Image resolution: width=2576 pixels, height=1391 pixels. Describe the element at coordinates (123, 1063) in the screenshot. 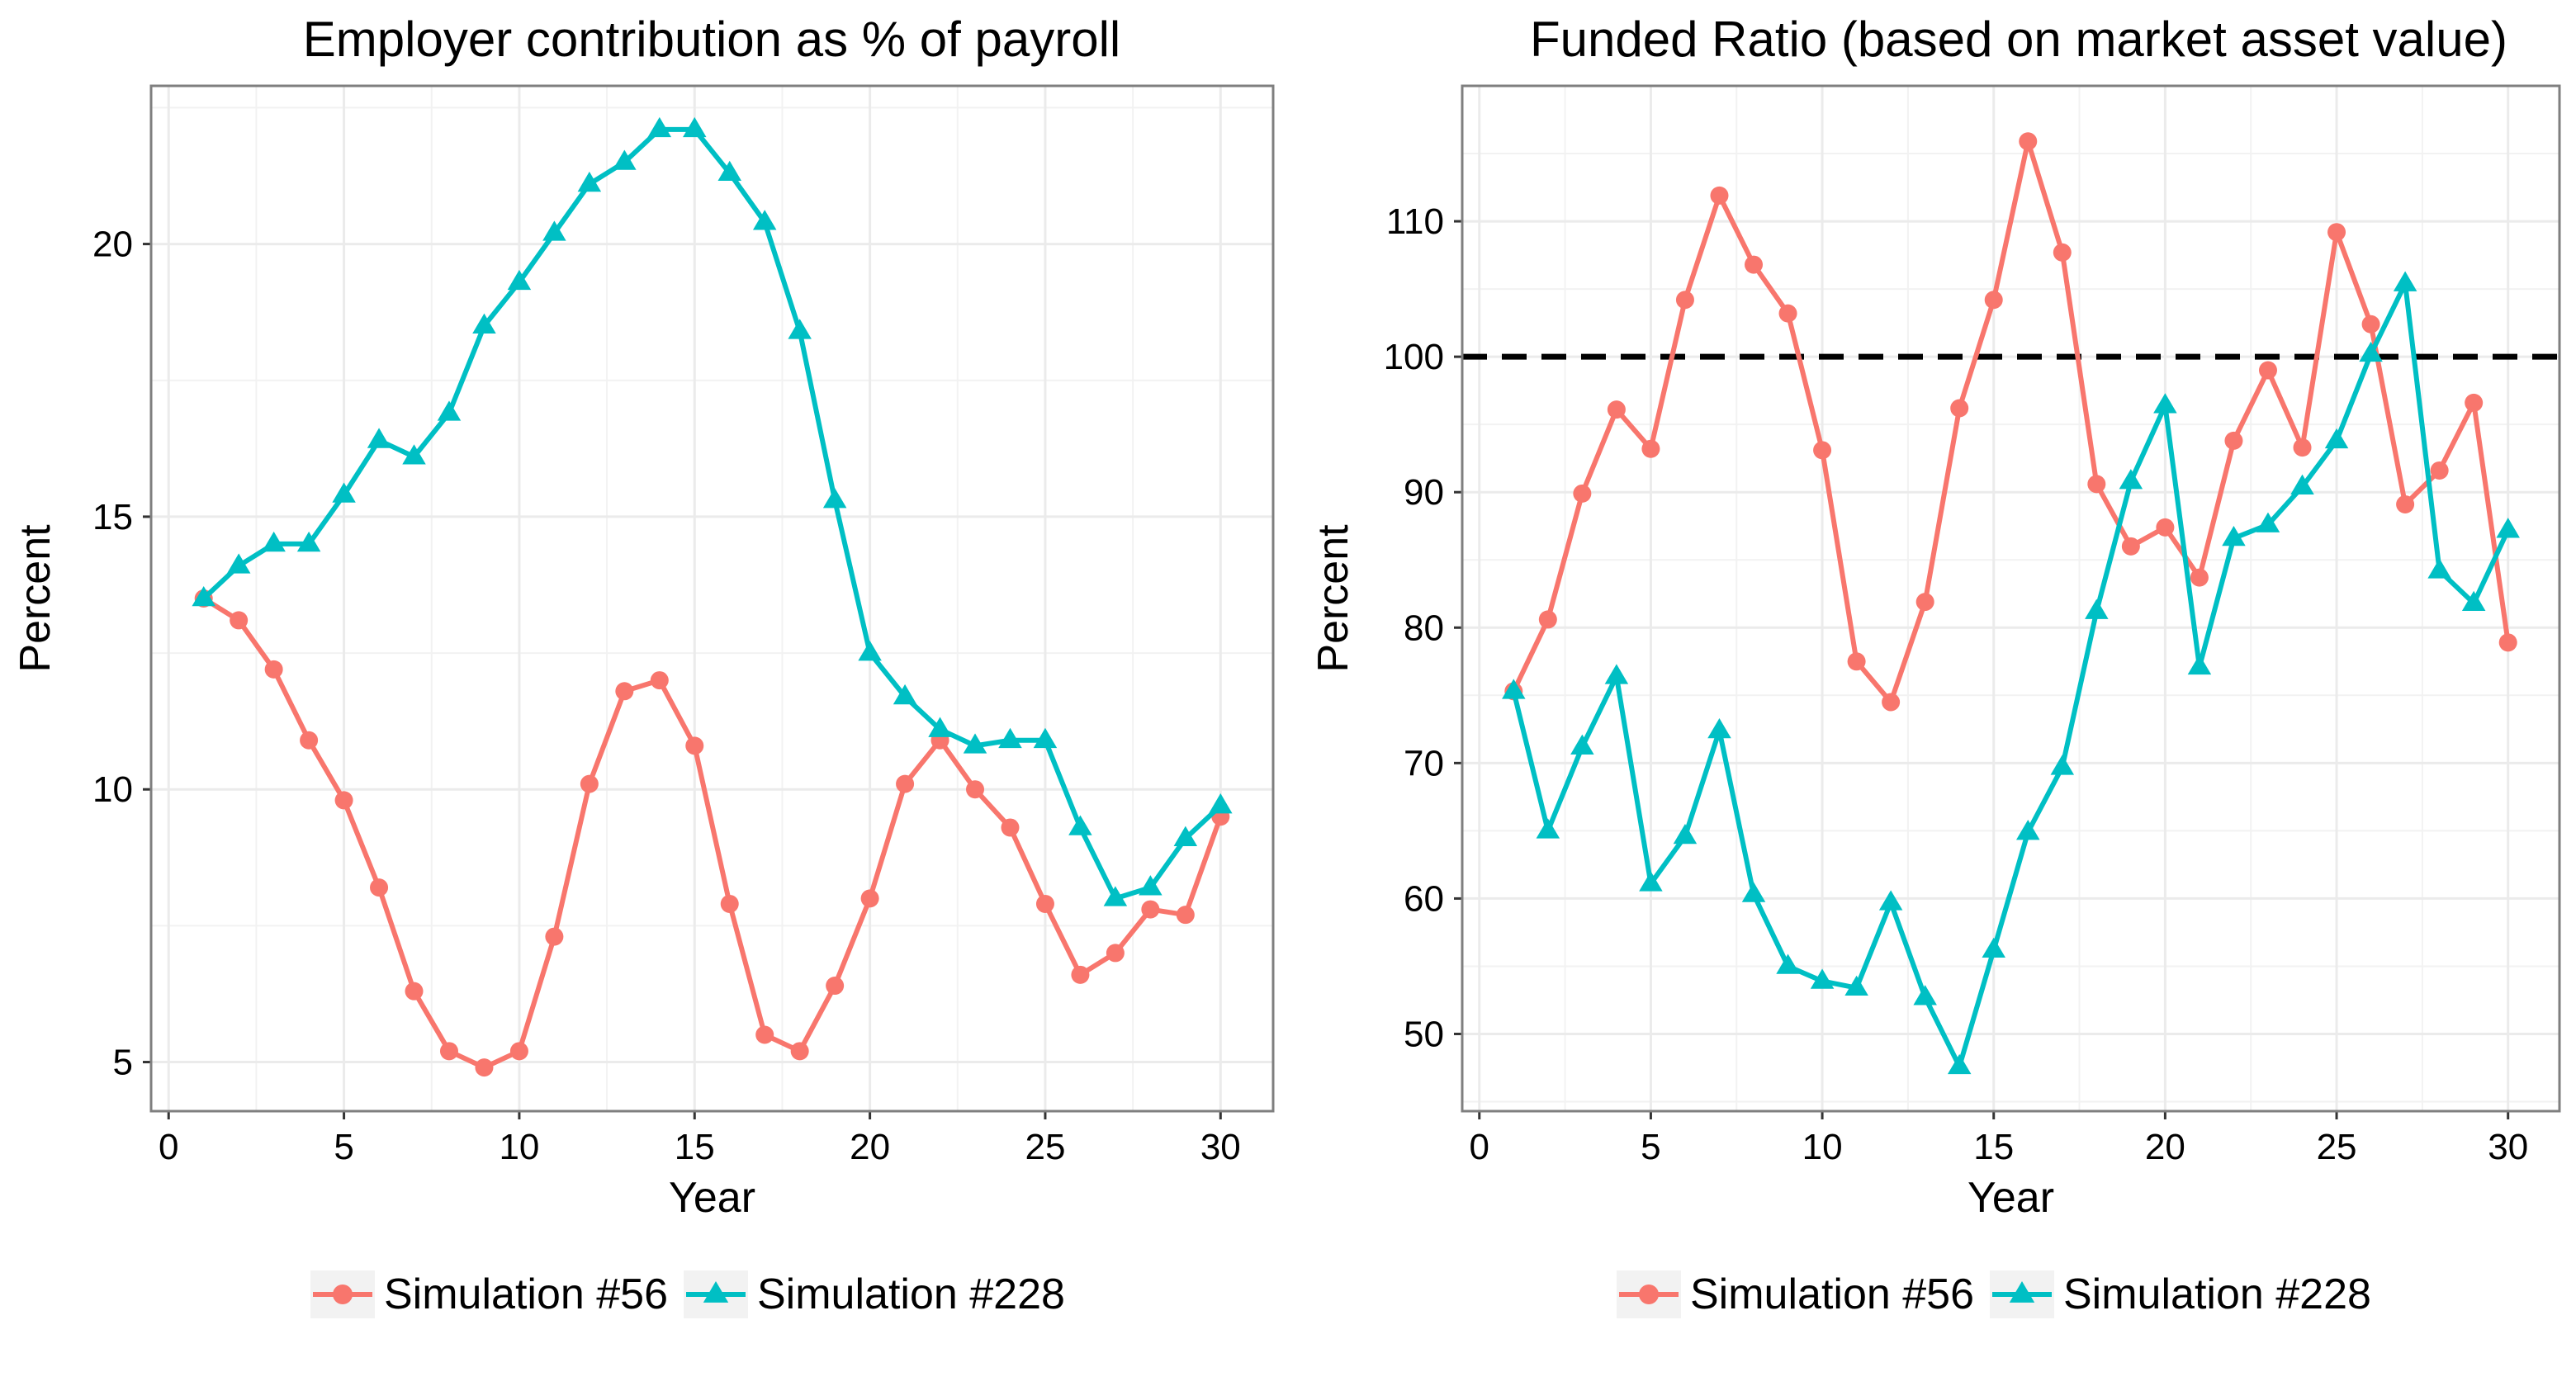

I see `y-tick-label: 5` at that location.